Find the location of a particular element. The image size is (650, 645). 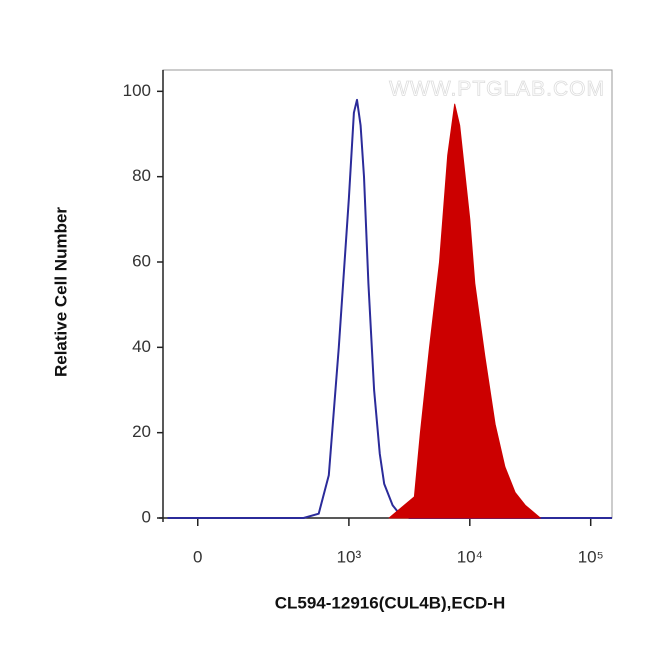

x-tick-label: 10⁴ is located at coordinates (470, 556).